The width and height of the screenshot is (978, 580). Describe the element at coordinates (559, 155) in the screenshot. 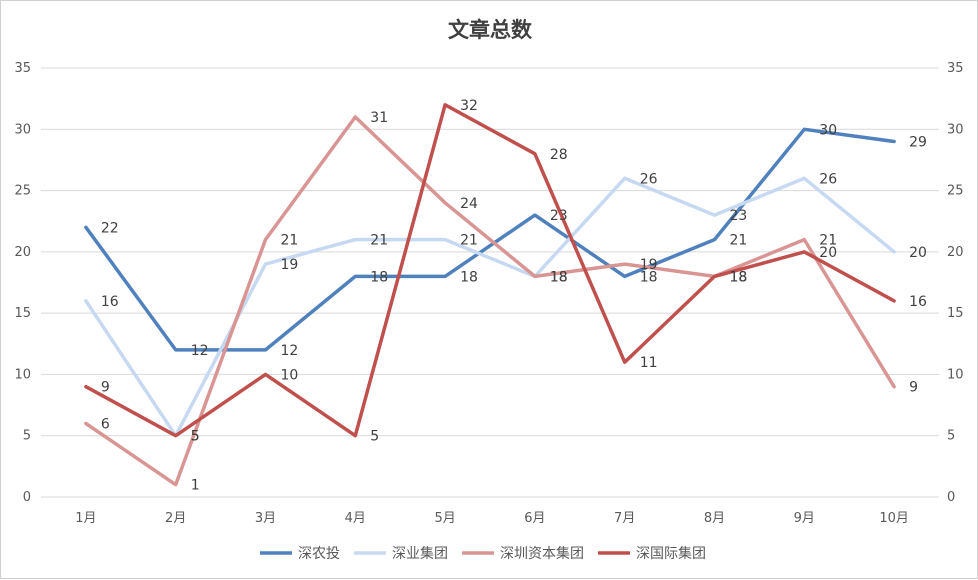

I see `data-label: 28` at that location.